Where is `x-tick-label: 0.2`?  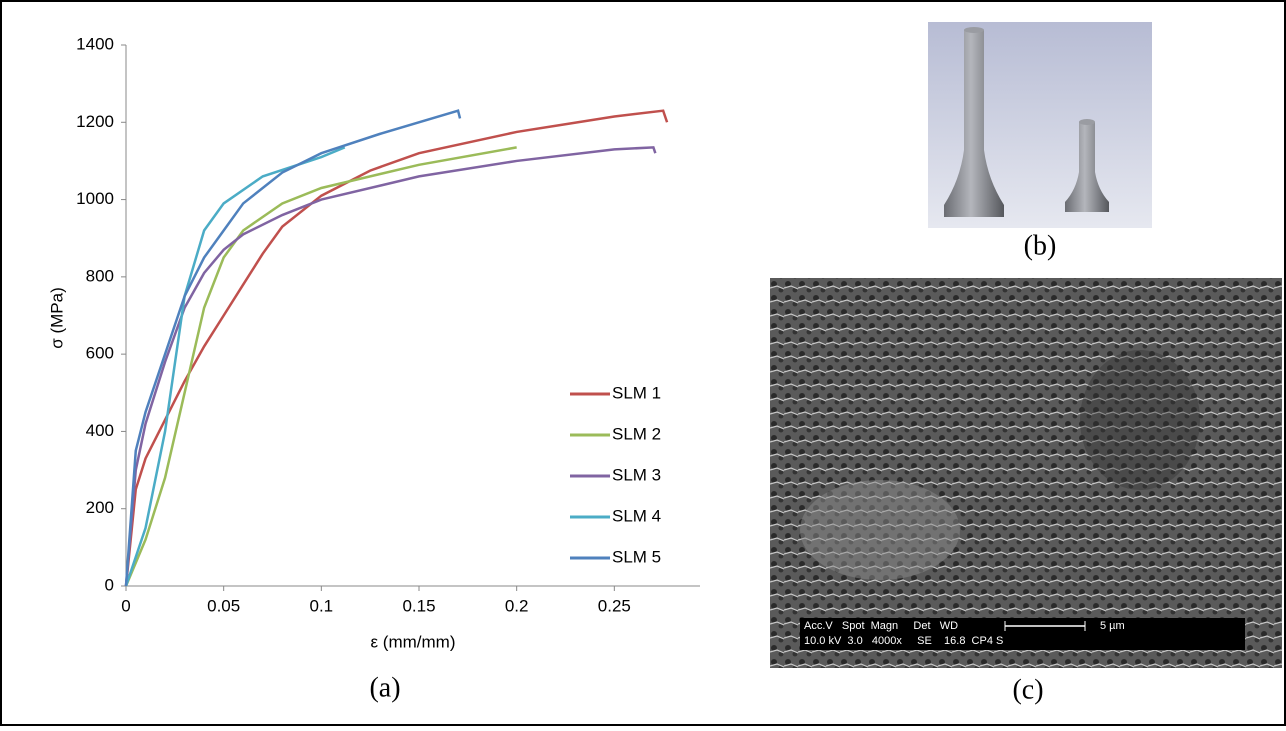 x-tick-label: 0.2 is located at coordinates (517, 605).